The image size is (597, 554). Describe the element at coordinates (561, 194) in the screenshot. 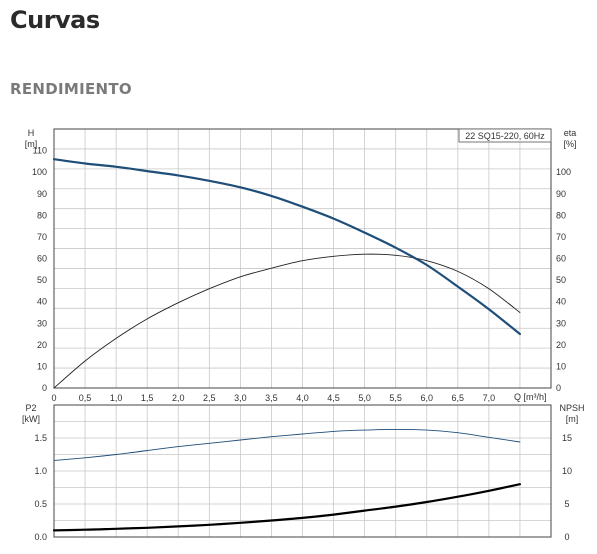

I see `tick-label-eta: 90` at that location.